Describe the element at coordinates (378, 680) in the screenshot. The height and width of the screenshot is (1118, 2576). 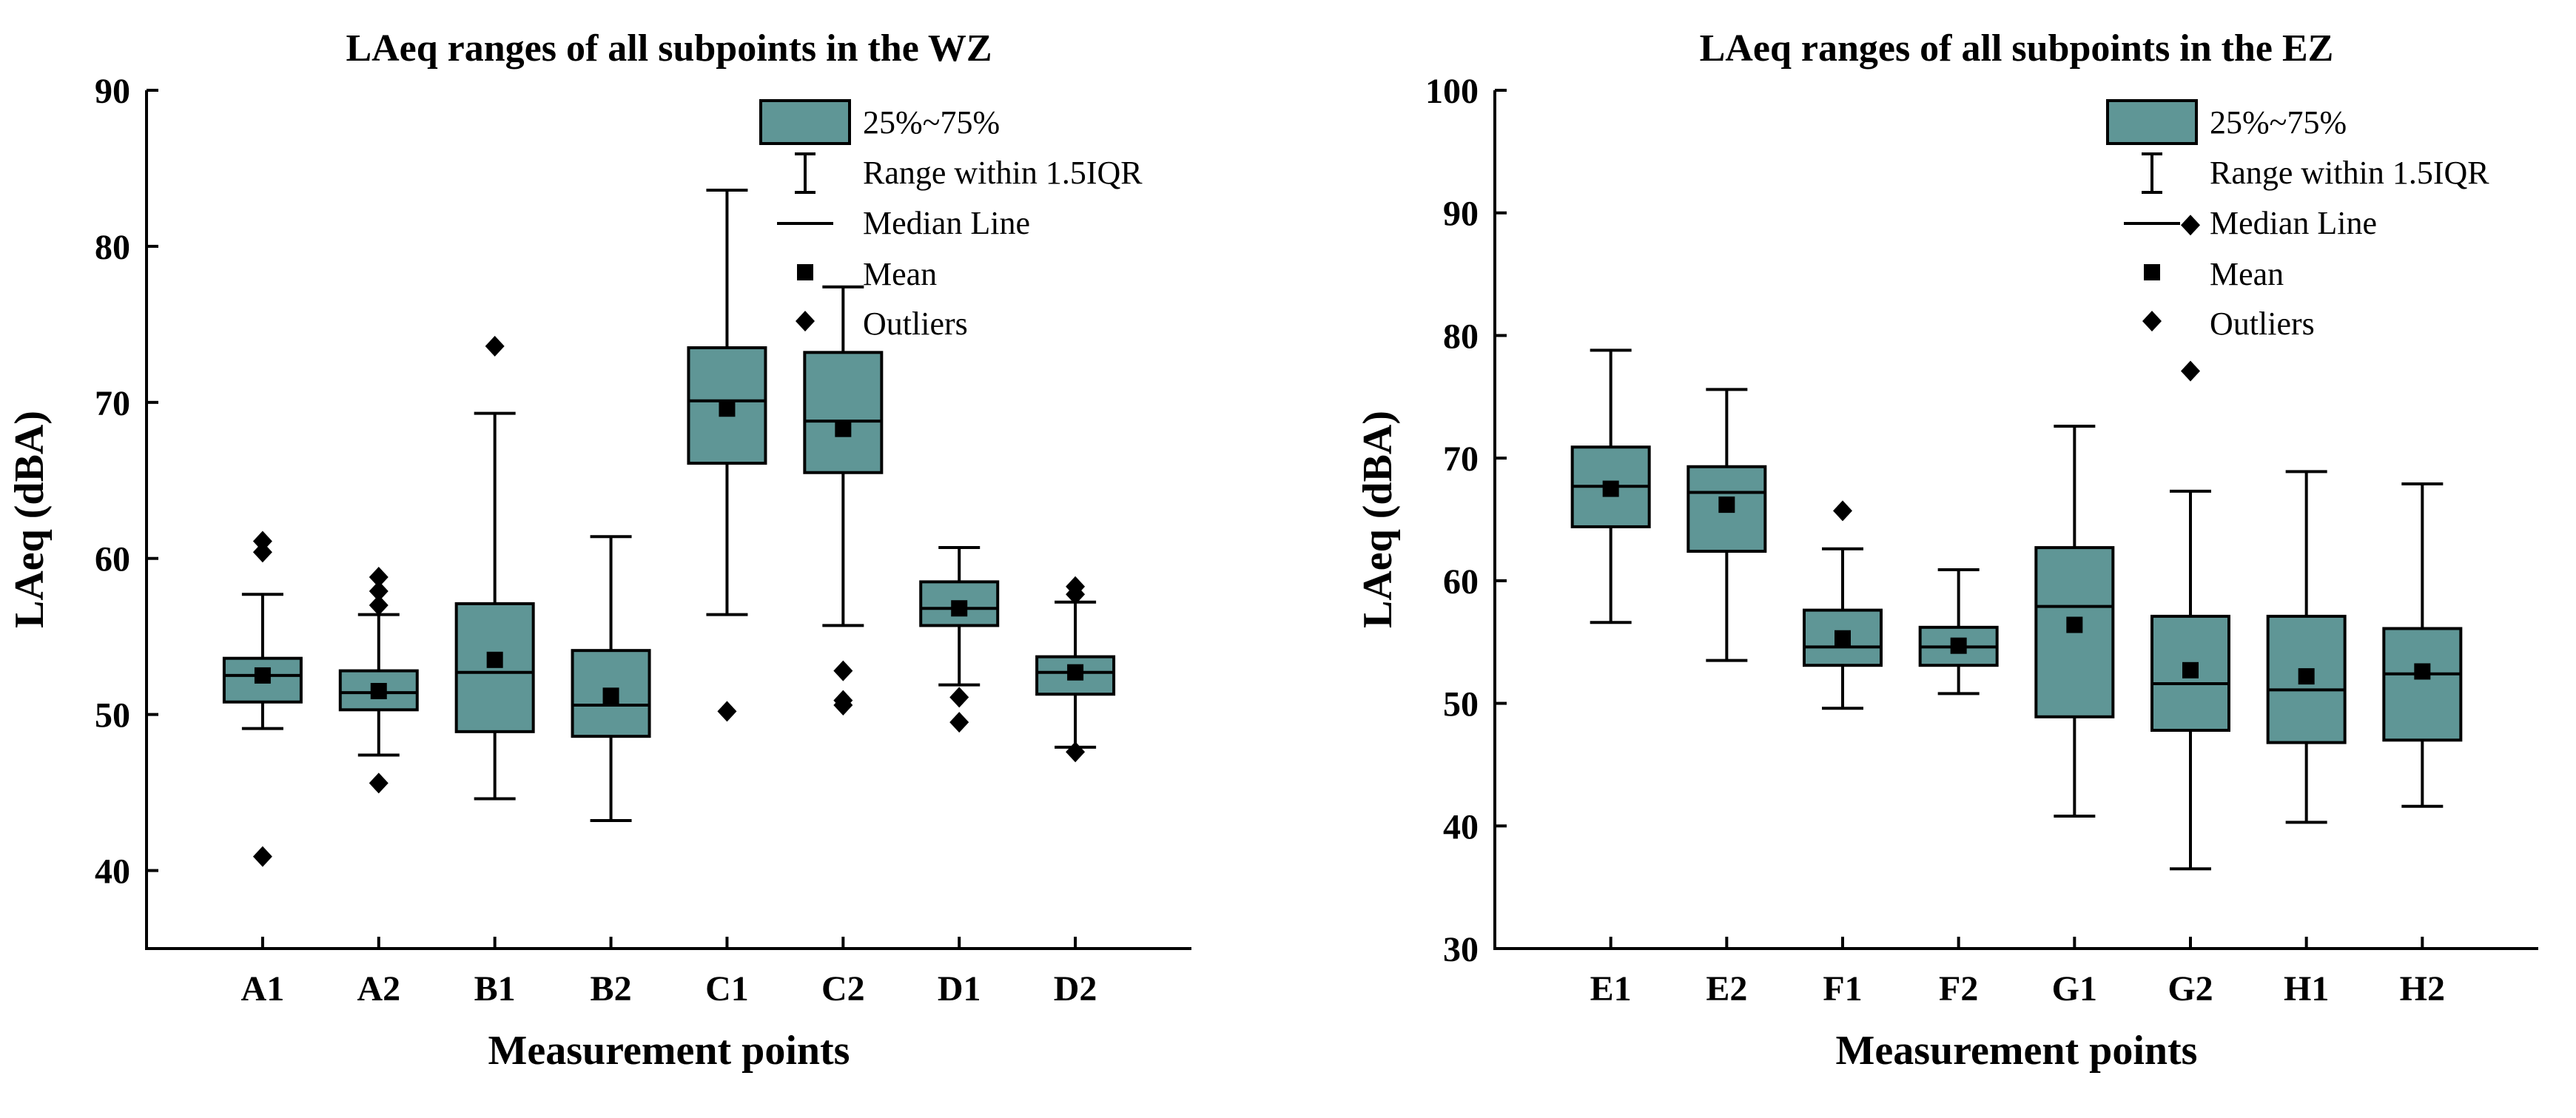
I see `box-A2` at that location.